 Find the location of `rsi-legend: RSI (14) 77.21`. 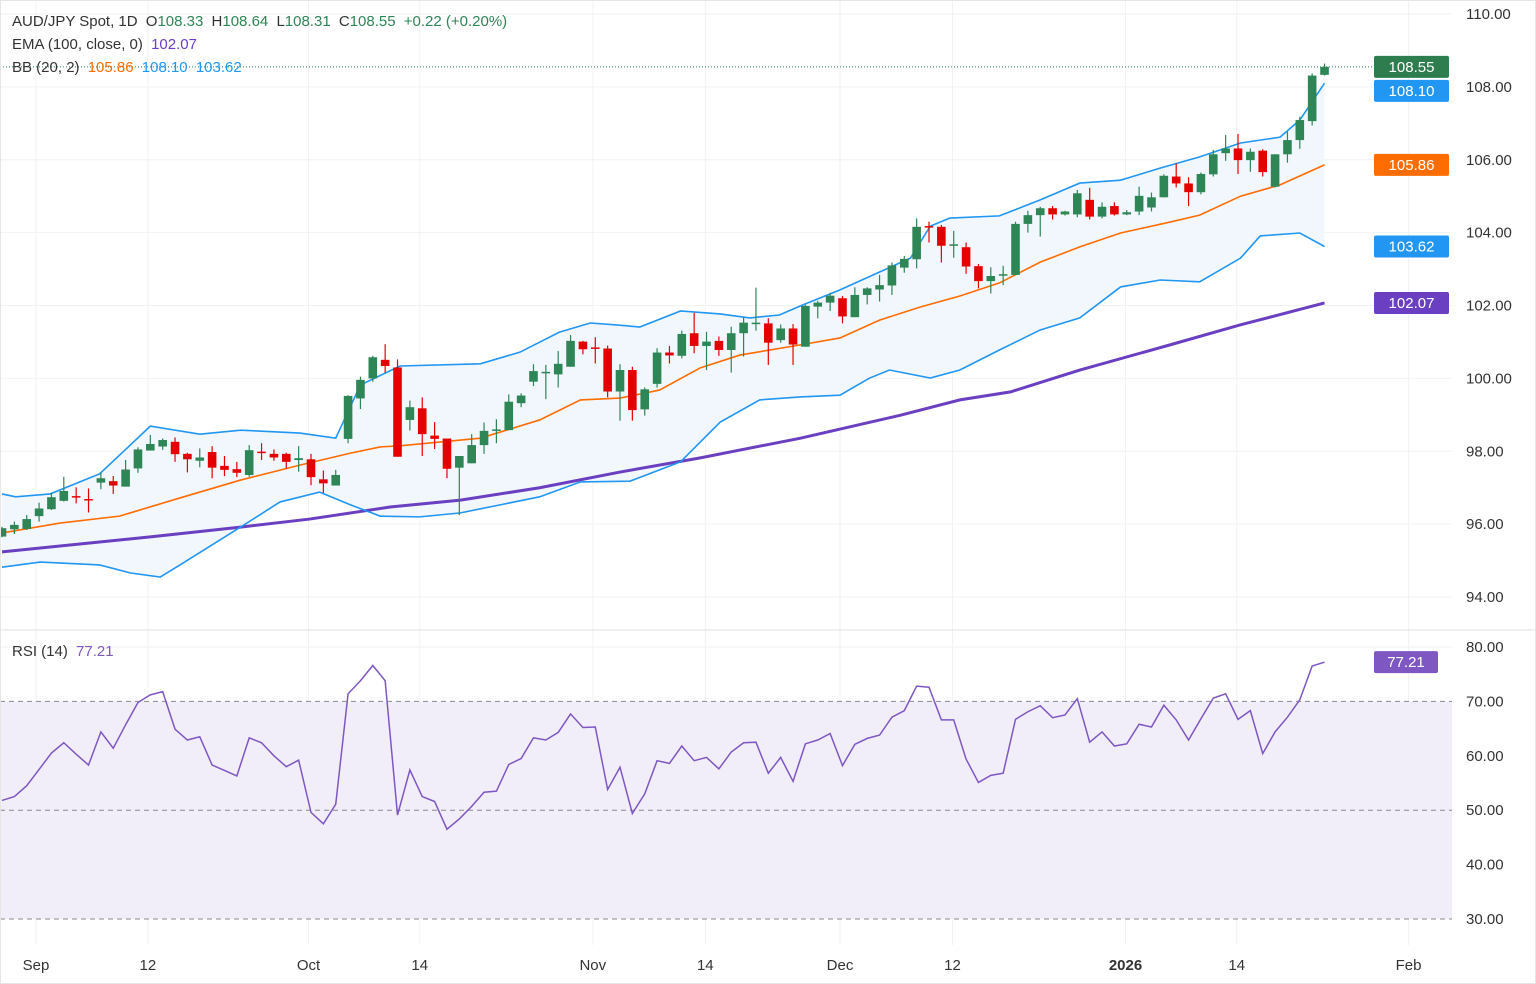

rsi-legend: RSI (14) 77.21 is located at coordinates (65, 652).